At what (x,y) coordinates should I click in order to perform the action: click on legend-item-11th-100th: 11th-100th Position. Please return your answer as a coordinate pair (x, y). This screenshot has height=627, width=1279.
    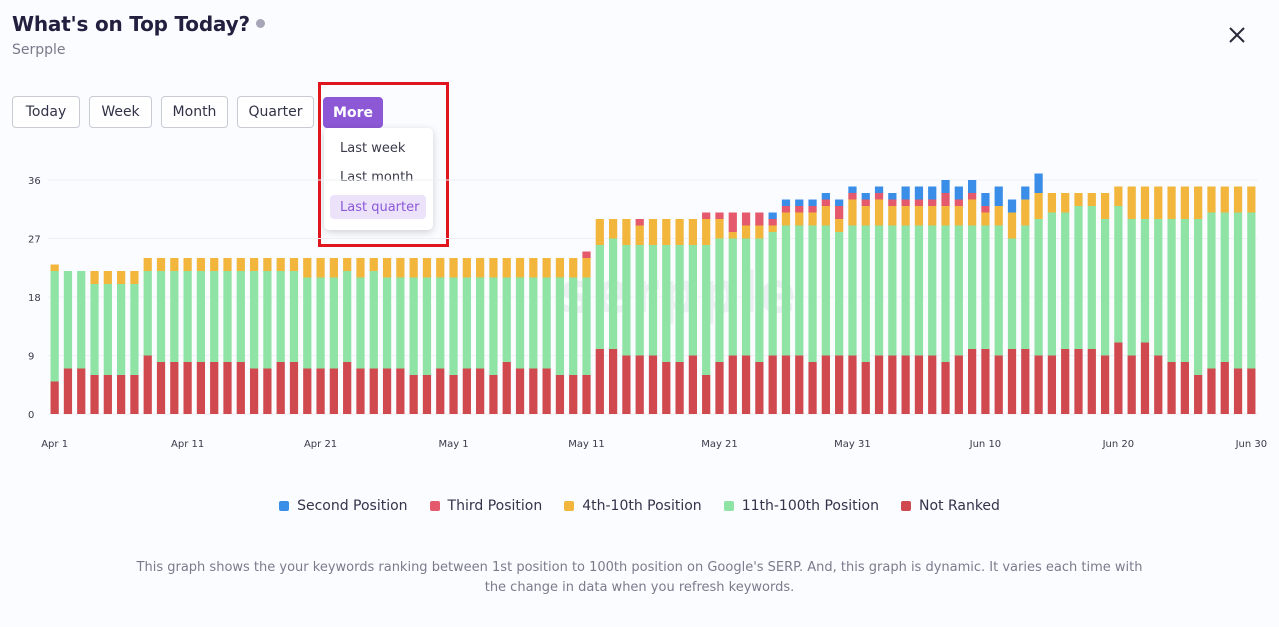
    Looking at the image, I should click on (801, 506).